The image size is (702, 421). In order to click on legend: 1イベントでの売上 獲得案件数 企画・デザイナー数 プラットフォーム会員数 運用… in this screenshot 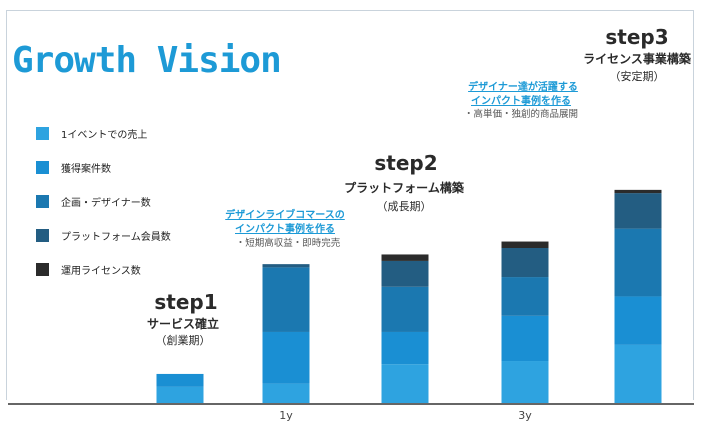, I will do `click(103, 201)`.